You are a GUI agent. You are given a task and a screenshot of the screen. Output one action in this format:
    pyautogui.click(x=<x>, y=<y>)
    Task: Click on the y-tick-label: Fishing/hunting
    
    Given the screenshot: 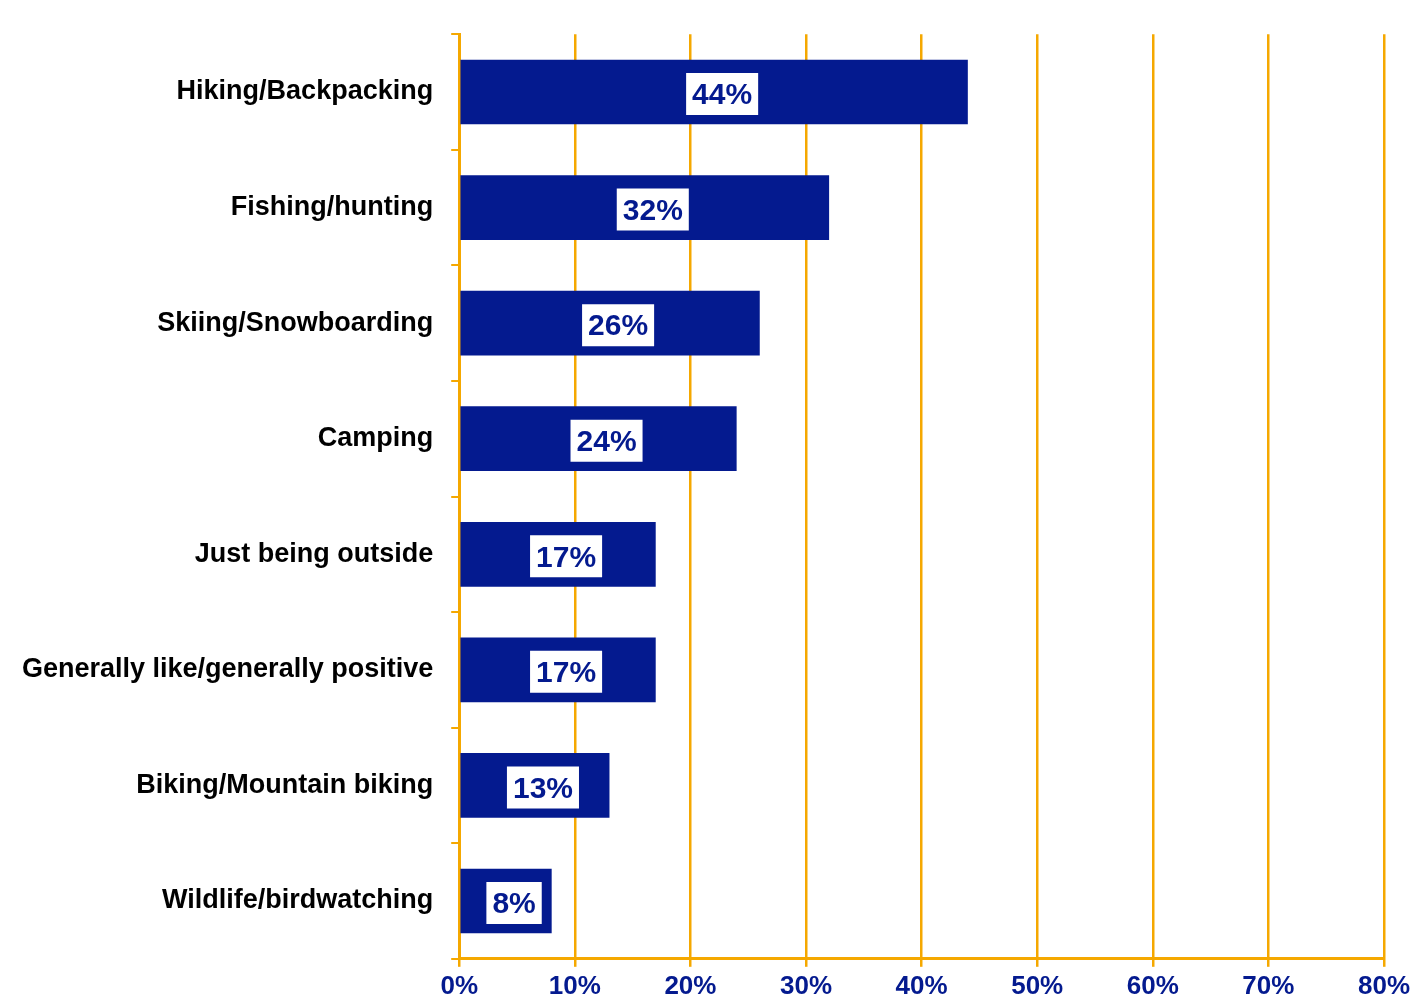 What is the action you would take?
    pyautogui.click(x=332, y=206)
    